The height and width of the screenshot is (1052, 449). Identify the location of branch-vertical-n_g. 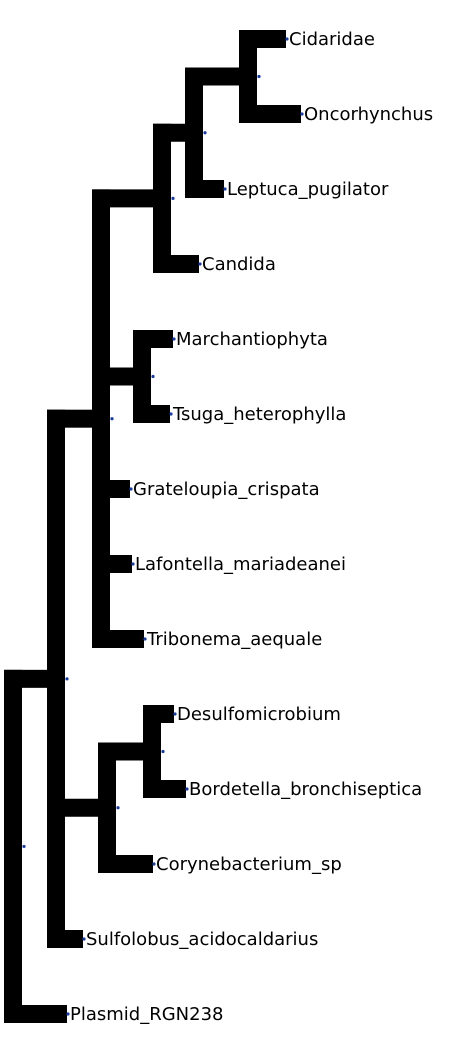
(56, 679).